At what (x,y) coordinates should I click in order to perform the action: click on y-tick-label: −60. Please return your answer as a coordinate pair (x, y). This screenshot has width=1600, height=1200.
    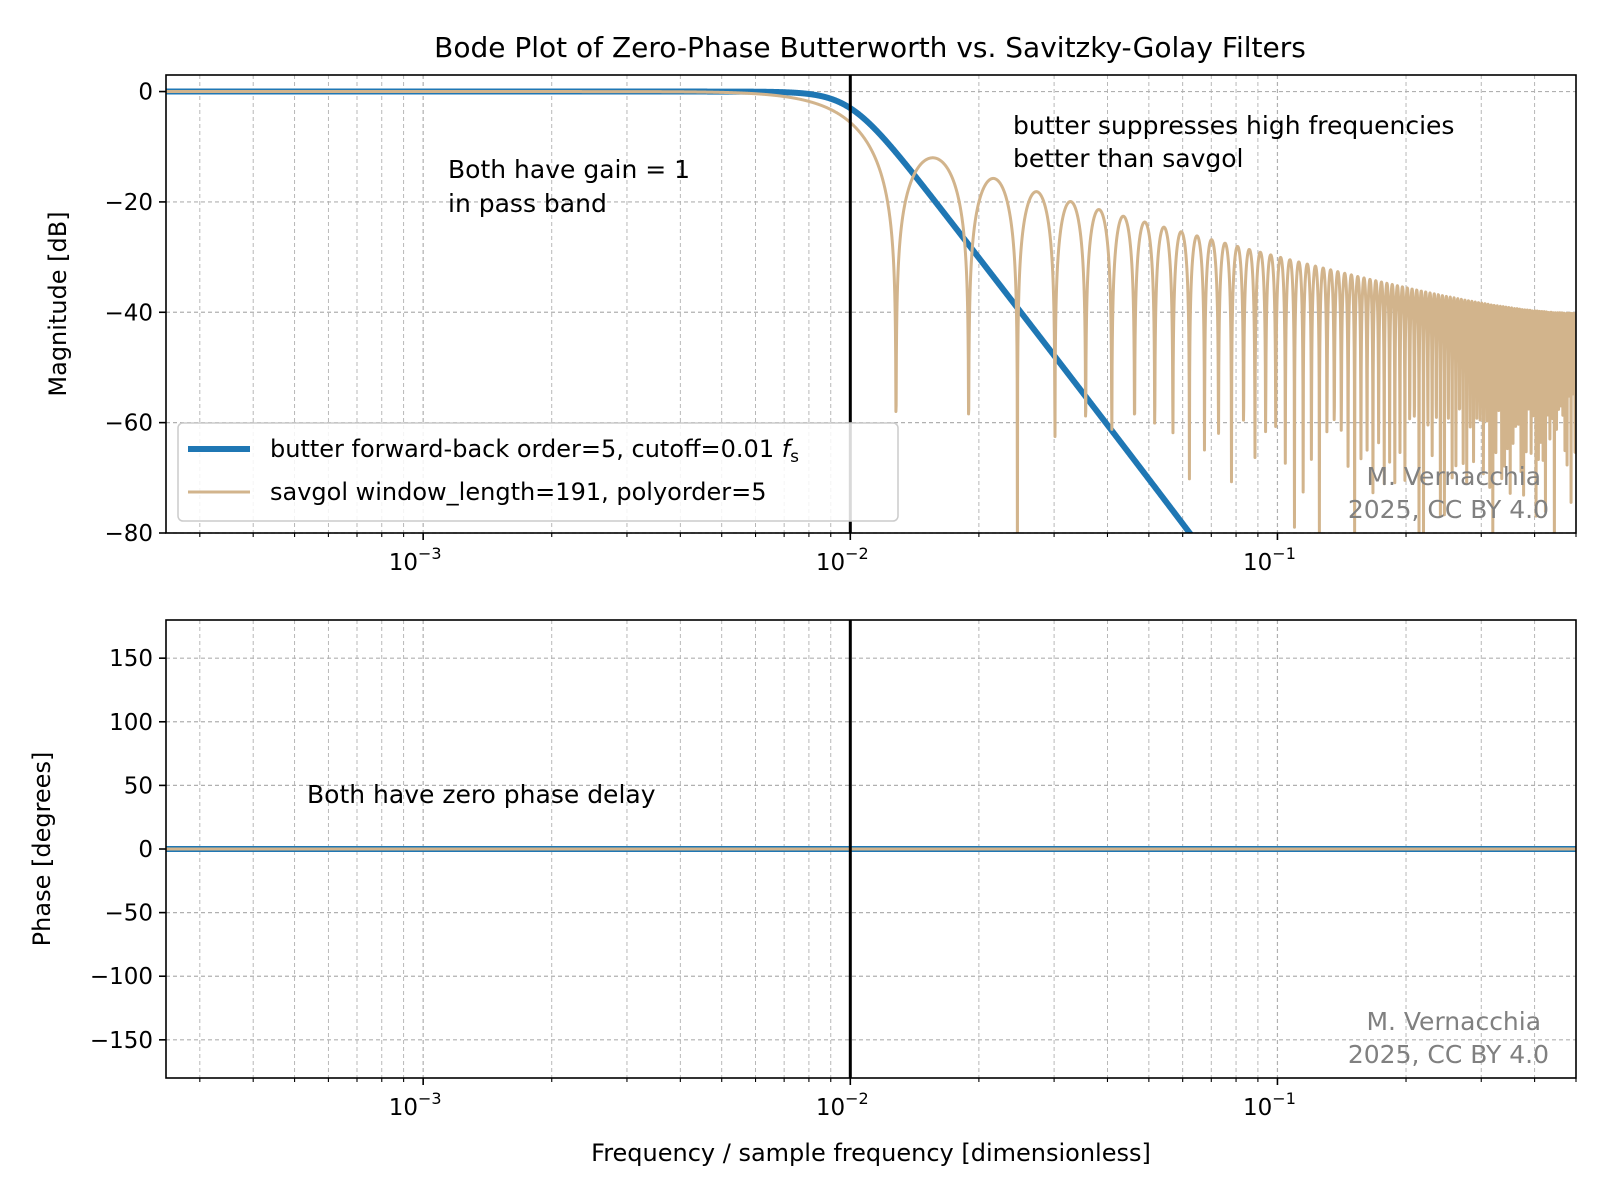
    Looking at the image, I should click on (128, 424).